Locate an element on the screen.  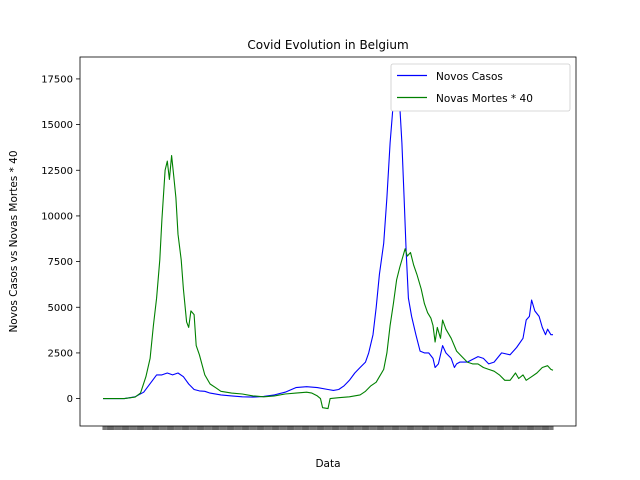
y-tick-label: 12500 is located at coordinates (57, 171).